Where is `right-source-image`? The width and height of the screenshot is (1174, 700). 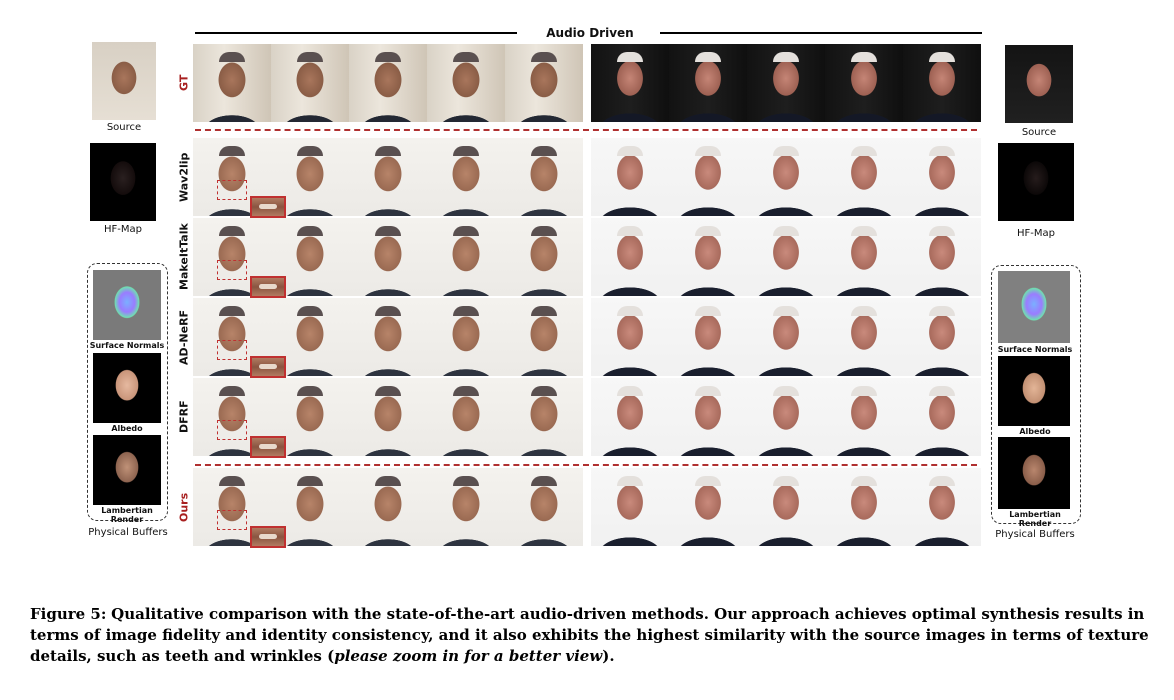 right-source-image is located at coordinates (1039, 84).